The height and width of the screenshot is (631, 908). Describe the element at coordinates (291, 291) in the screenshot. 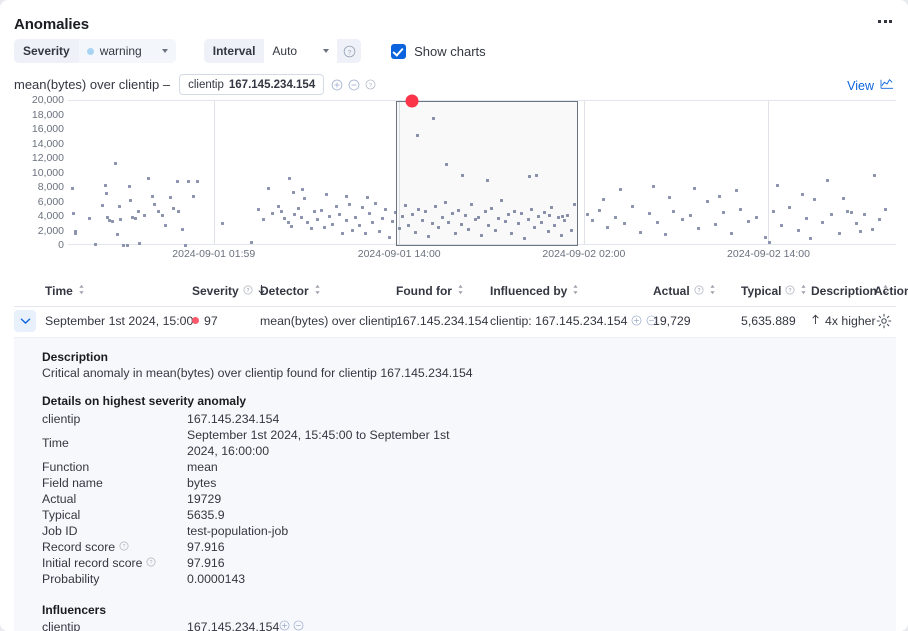

I see `column-header-detector: Detector` at that location.